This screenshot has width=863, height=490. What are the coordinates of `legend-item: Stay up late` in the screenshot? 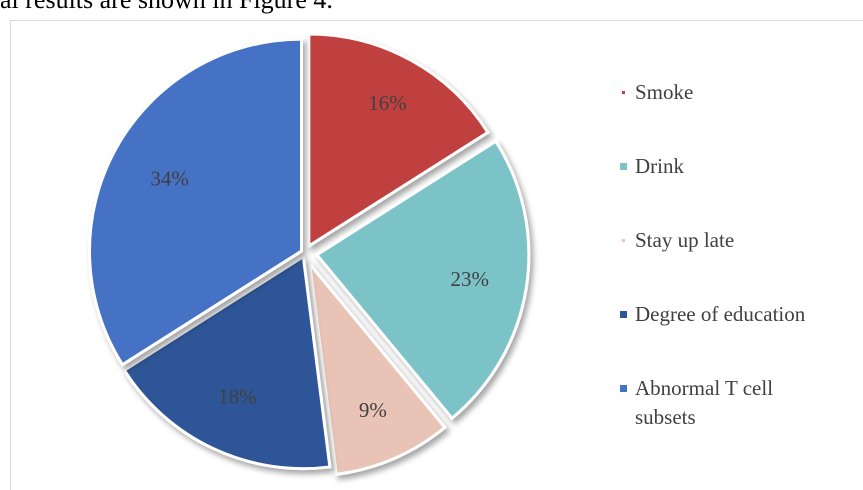 It's located at (677, 240).